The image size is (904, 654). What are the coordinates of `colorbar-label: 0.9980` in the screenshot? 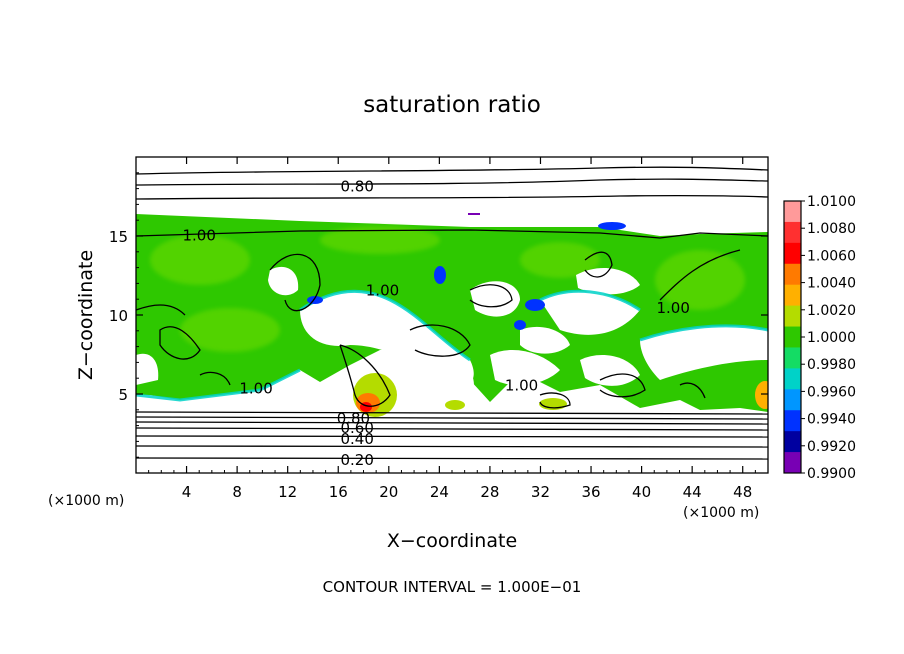 It's located at (831, 365).